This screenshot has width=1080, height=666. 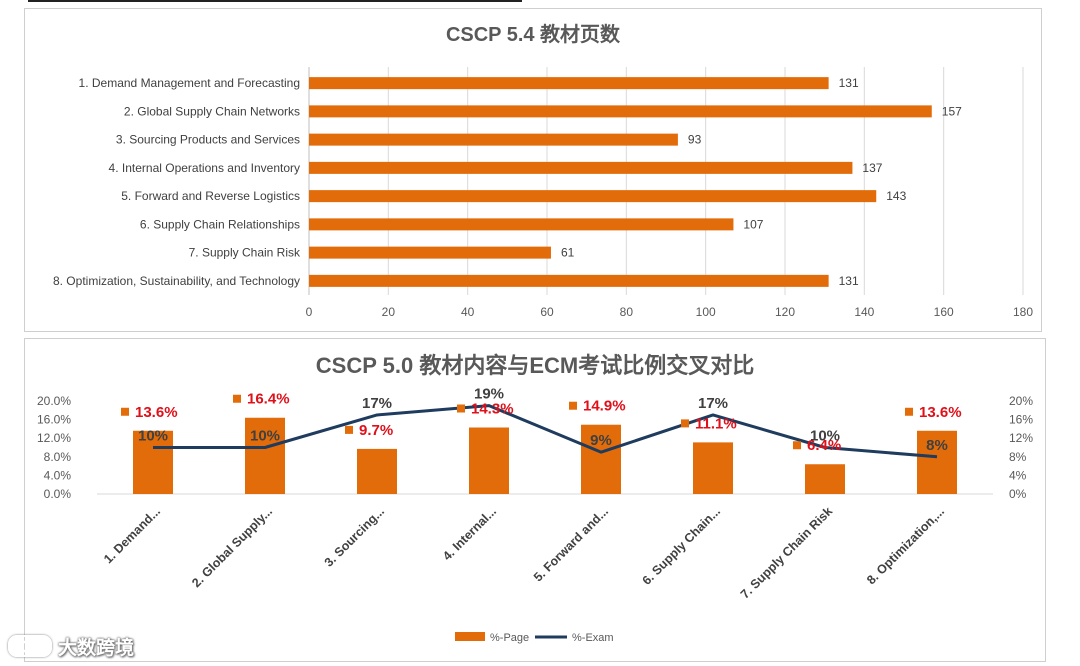 I want to click on watermark: 大数跨境, so click(x=71, y=646).